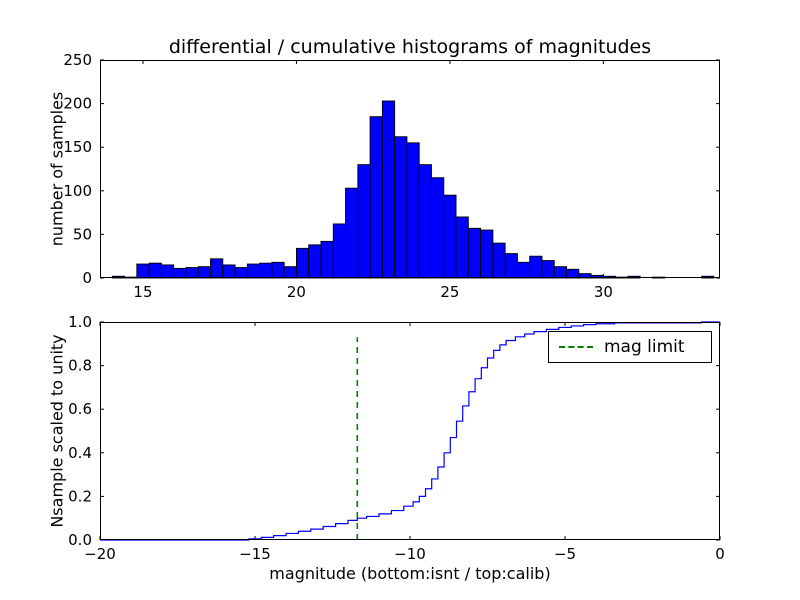 This screenshot has height=600, width=800. I want to click on legend-box: mag limit, so click(630, 347).